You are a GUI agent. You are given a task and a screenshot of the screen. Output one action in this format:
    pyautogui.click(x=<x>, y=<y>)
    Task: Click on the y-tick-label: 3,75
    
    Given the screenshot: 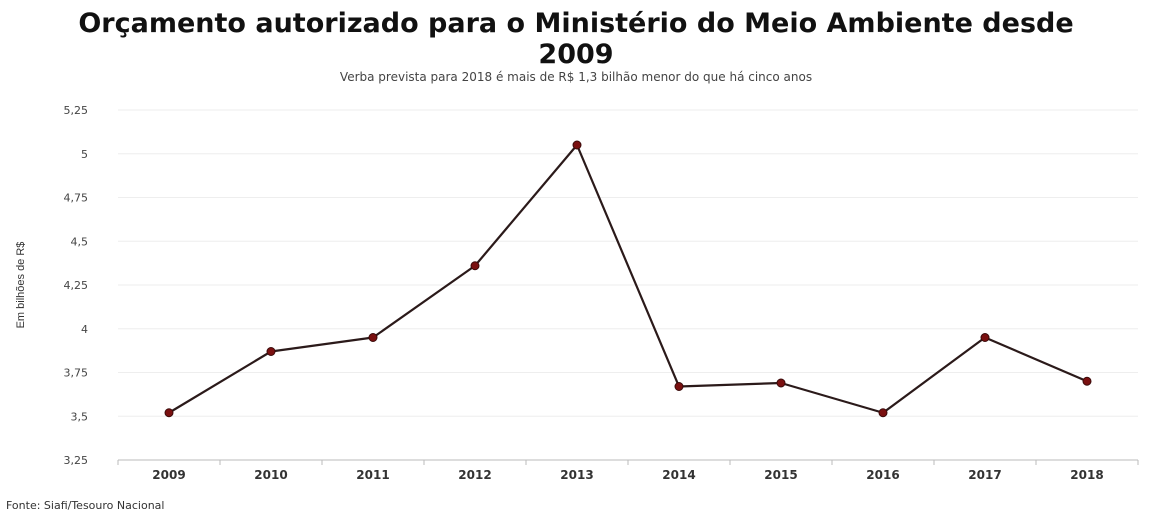 What is the action you would take?
    pyautogui.click(x=76, y=373)
    